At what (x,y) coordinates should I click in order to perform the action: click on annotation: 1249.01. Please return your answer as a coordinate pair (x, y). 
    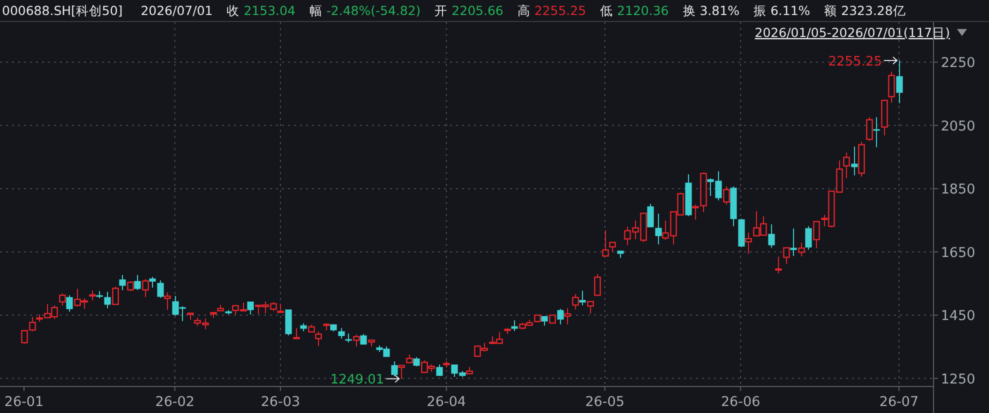
    Looking at the image, I should click on (357, 380).